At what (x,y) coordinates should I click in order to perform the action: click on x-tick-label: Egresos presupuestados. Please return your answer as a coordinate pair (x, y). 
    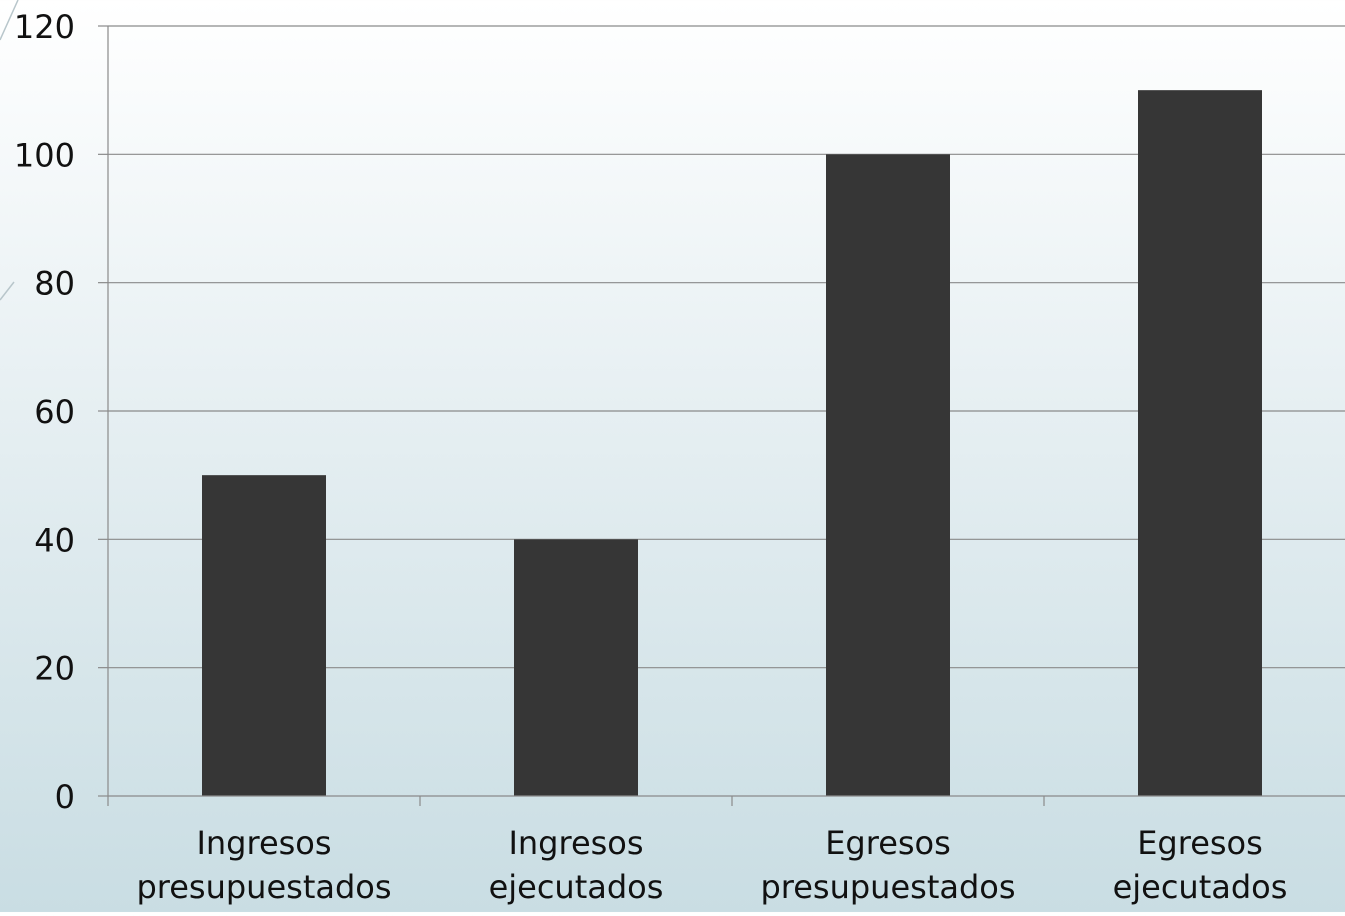
    Looking at the image, I should click on (887, 865).